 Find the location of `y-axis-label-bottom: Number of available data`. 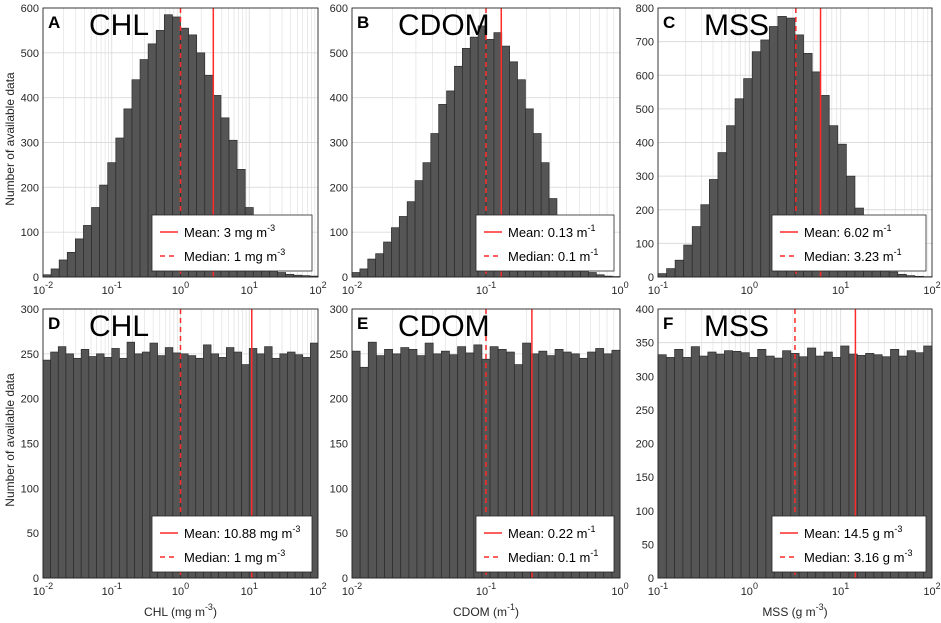

y-axis-label-bottom: Number of available data is located at coordinates (10, 440).